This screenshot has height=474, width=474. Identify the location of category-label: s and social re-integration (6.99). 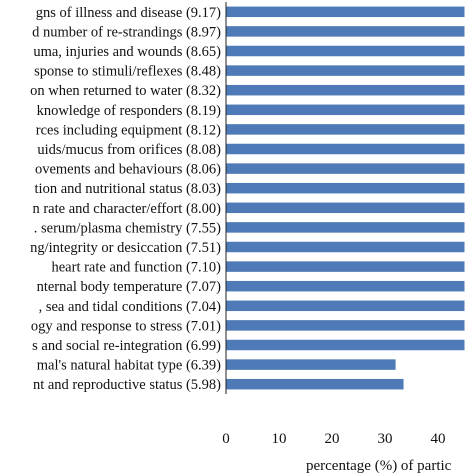
(126, 346).